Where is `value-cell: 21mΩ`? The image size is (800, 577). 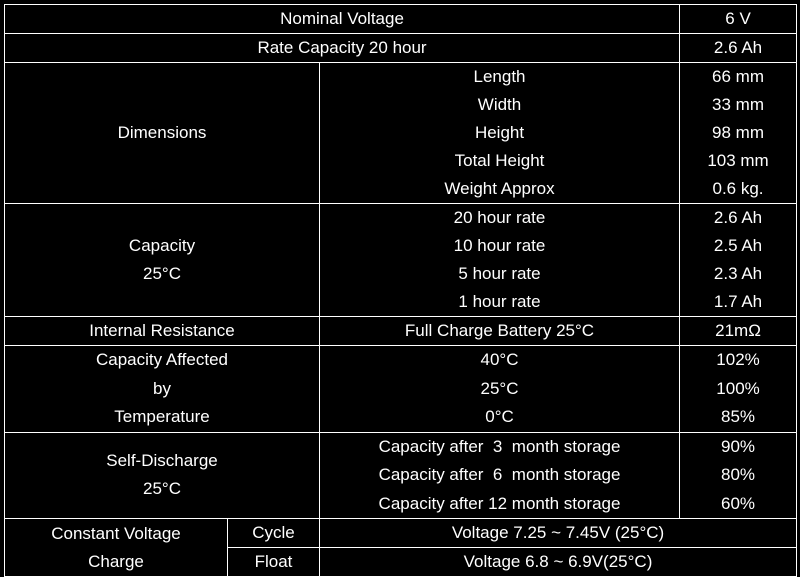 value-cell: 21mΩ is located at coordinates (738, 331).